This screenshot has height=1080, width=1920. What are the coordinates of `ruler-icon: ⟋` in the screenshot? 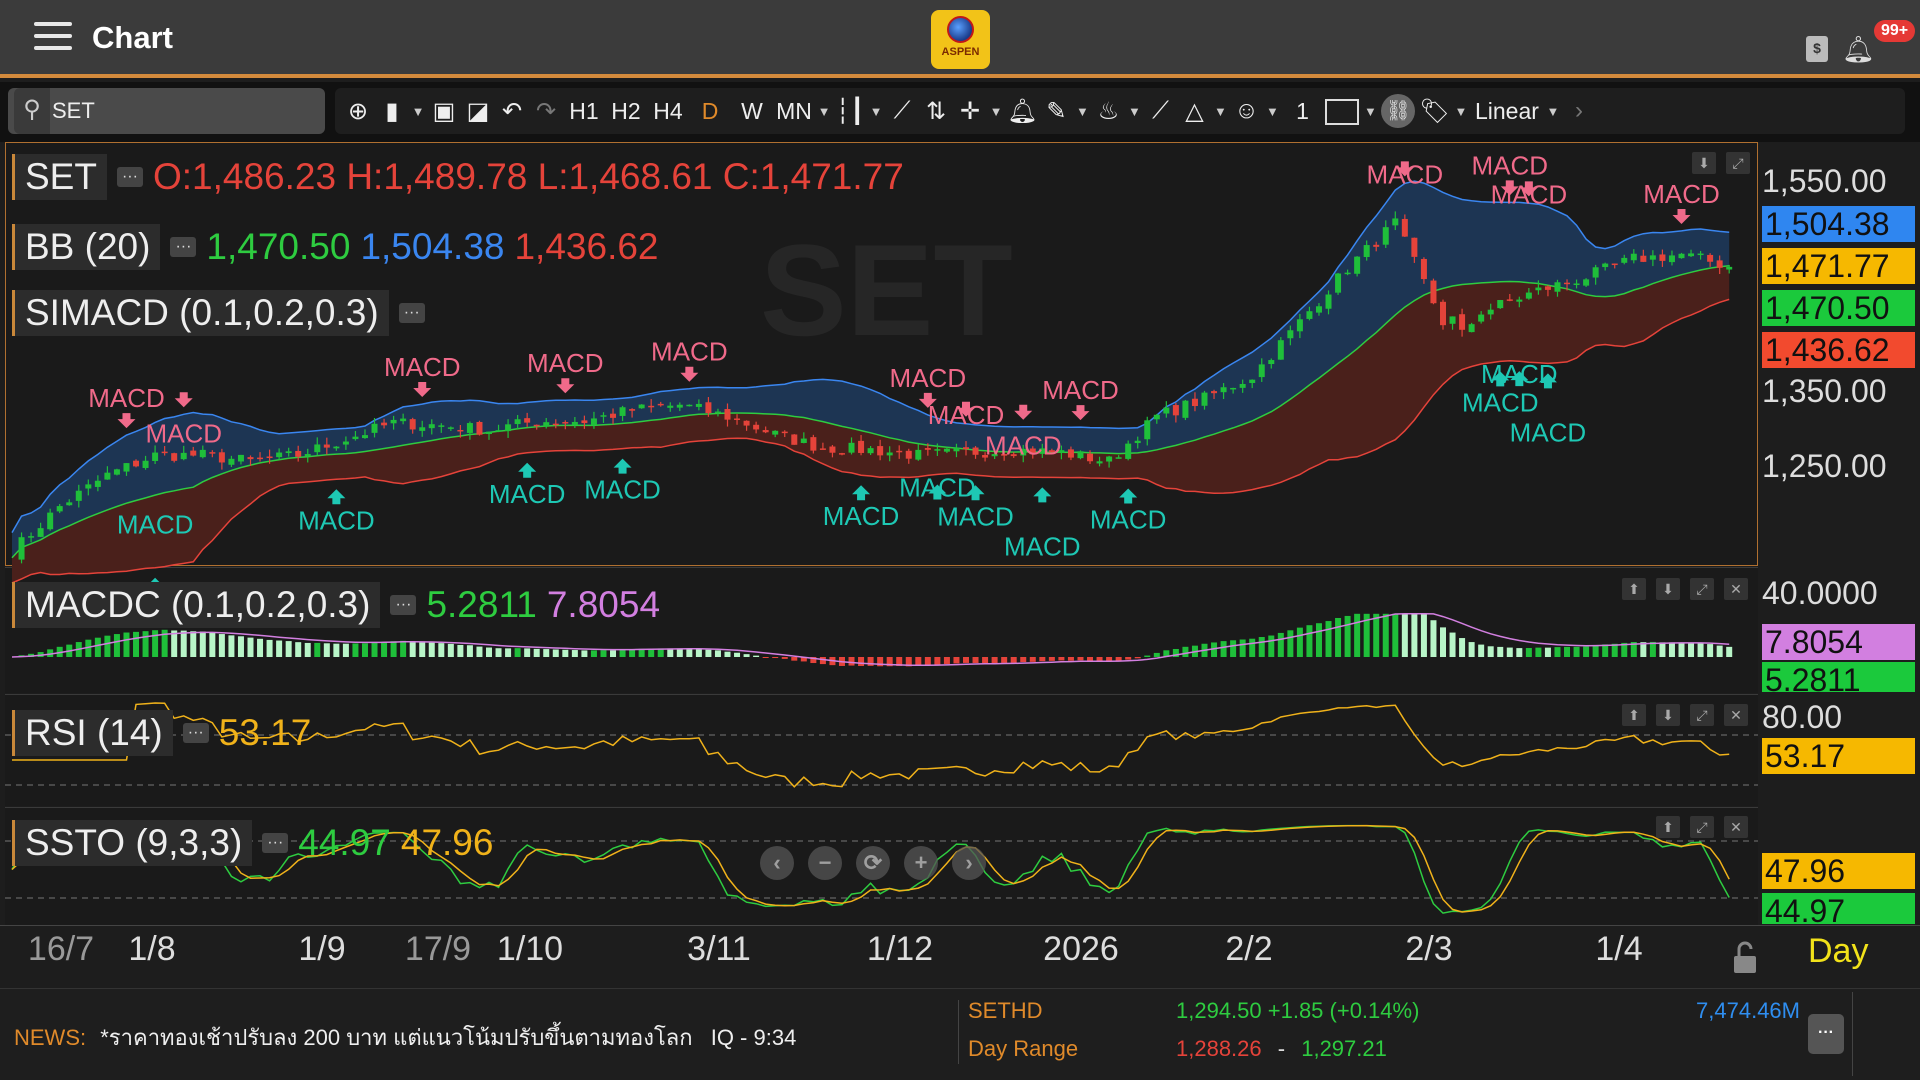 It's located at (1160, 110).